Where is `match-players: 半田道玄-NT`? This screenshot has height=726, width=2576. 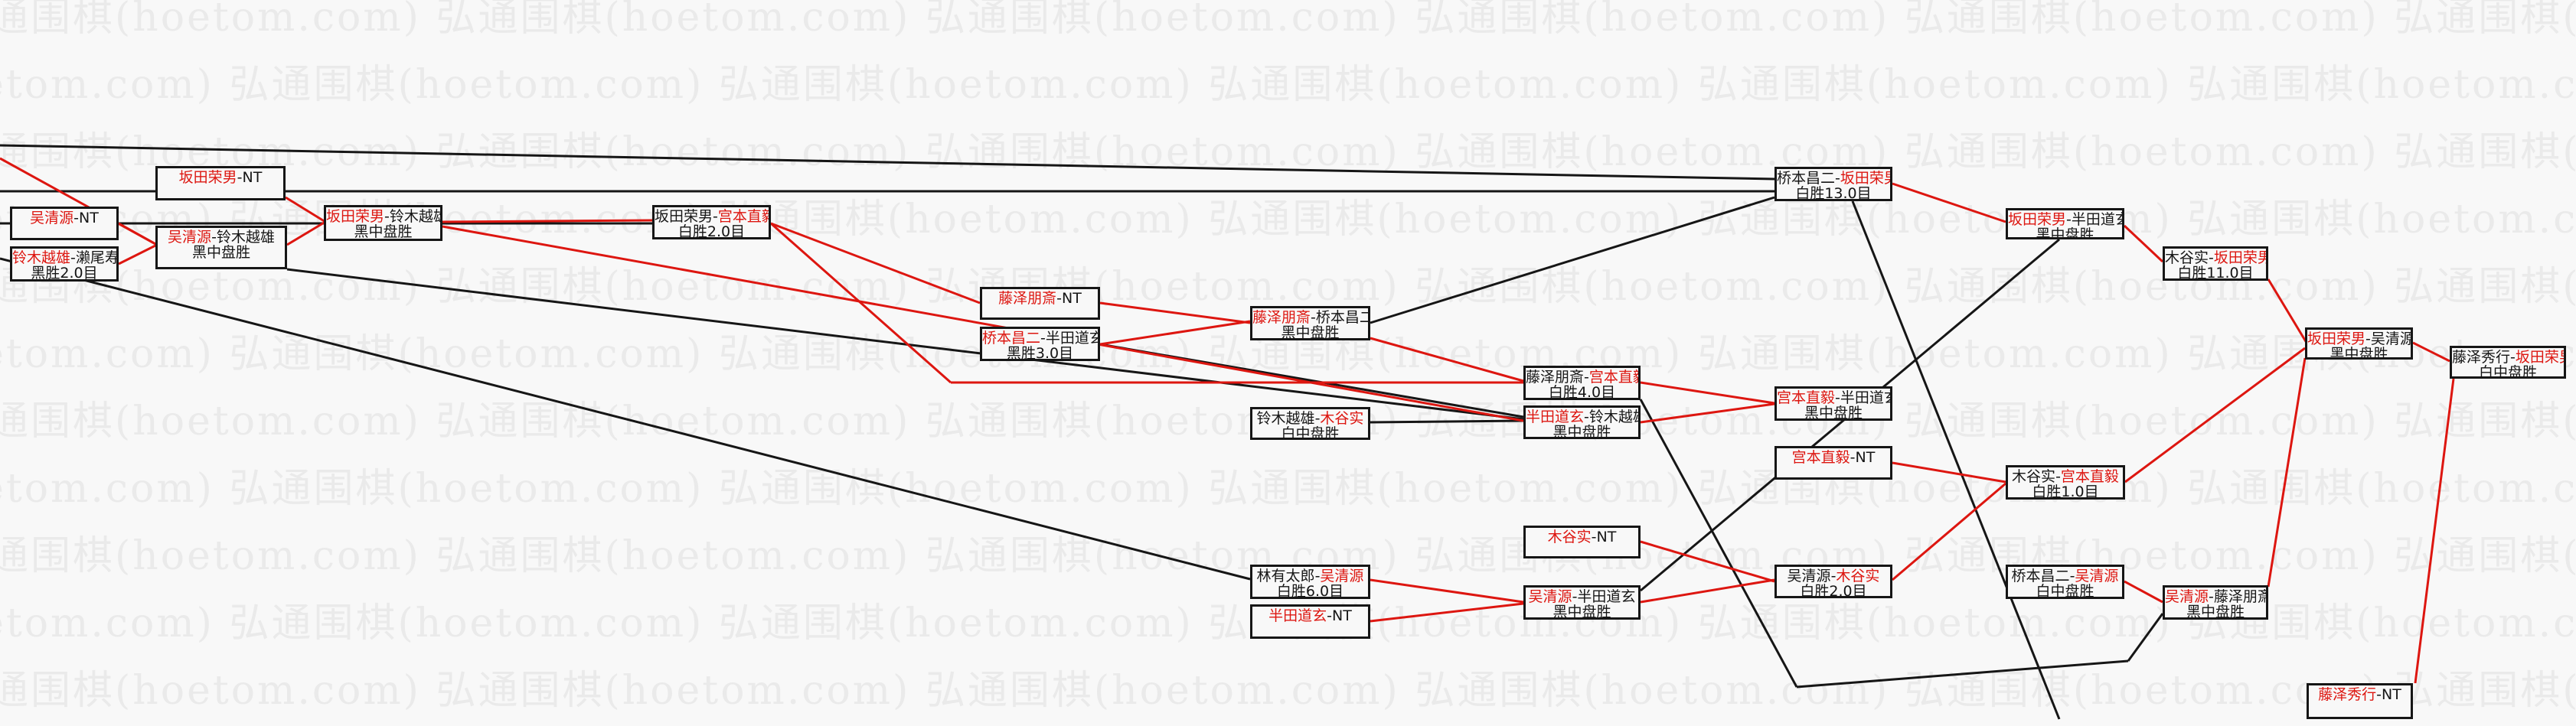 match-players: 半田道玄-NT is located at coordinates (1310, 615).